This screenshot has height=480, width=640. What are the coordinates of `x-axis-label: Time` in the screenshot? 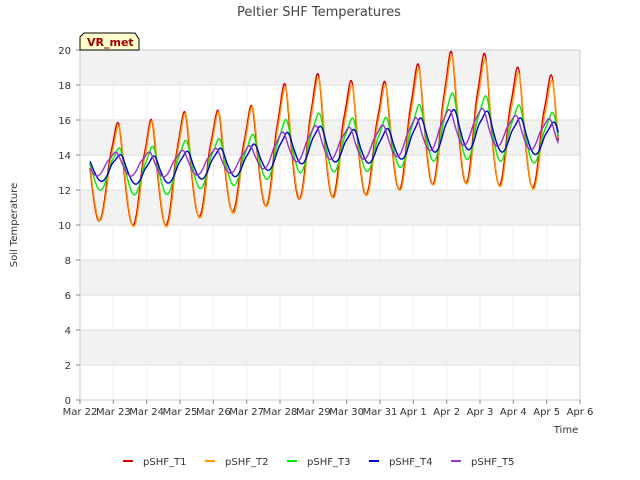 It's located at (565, 430).